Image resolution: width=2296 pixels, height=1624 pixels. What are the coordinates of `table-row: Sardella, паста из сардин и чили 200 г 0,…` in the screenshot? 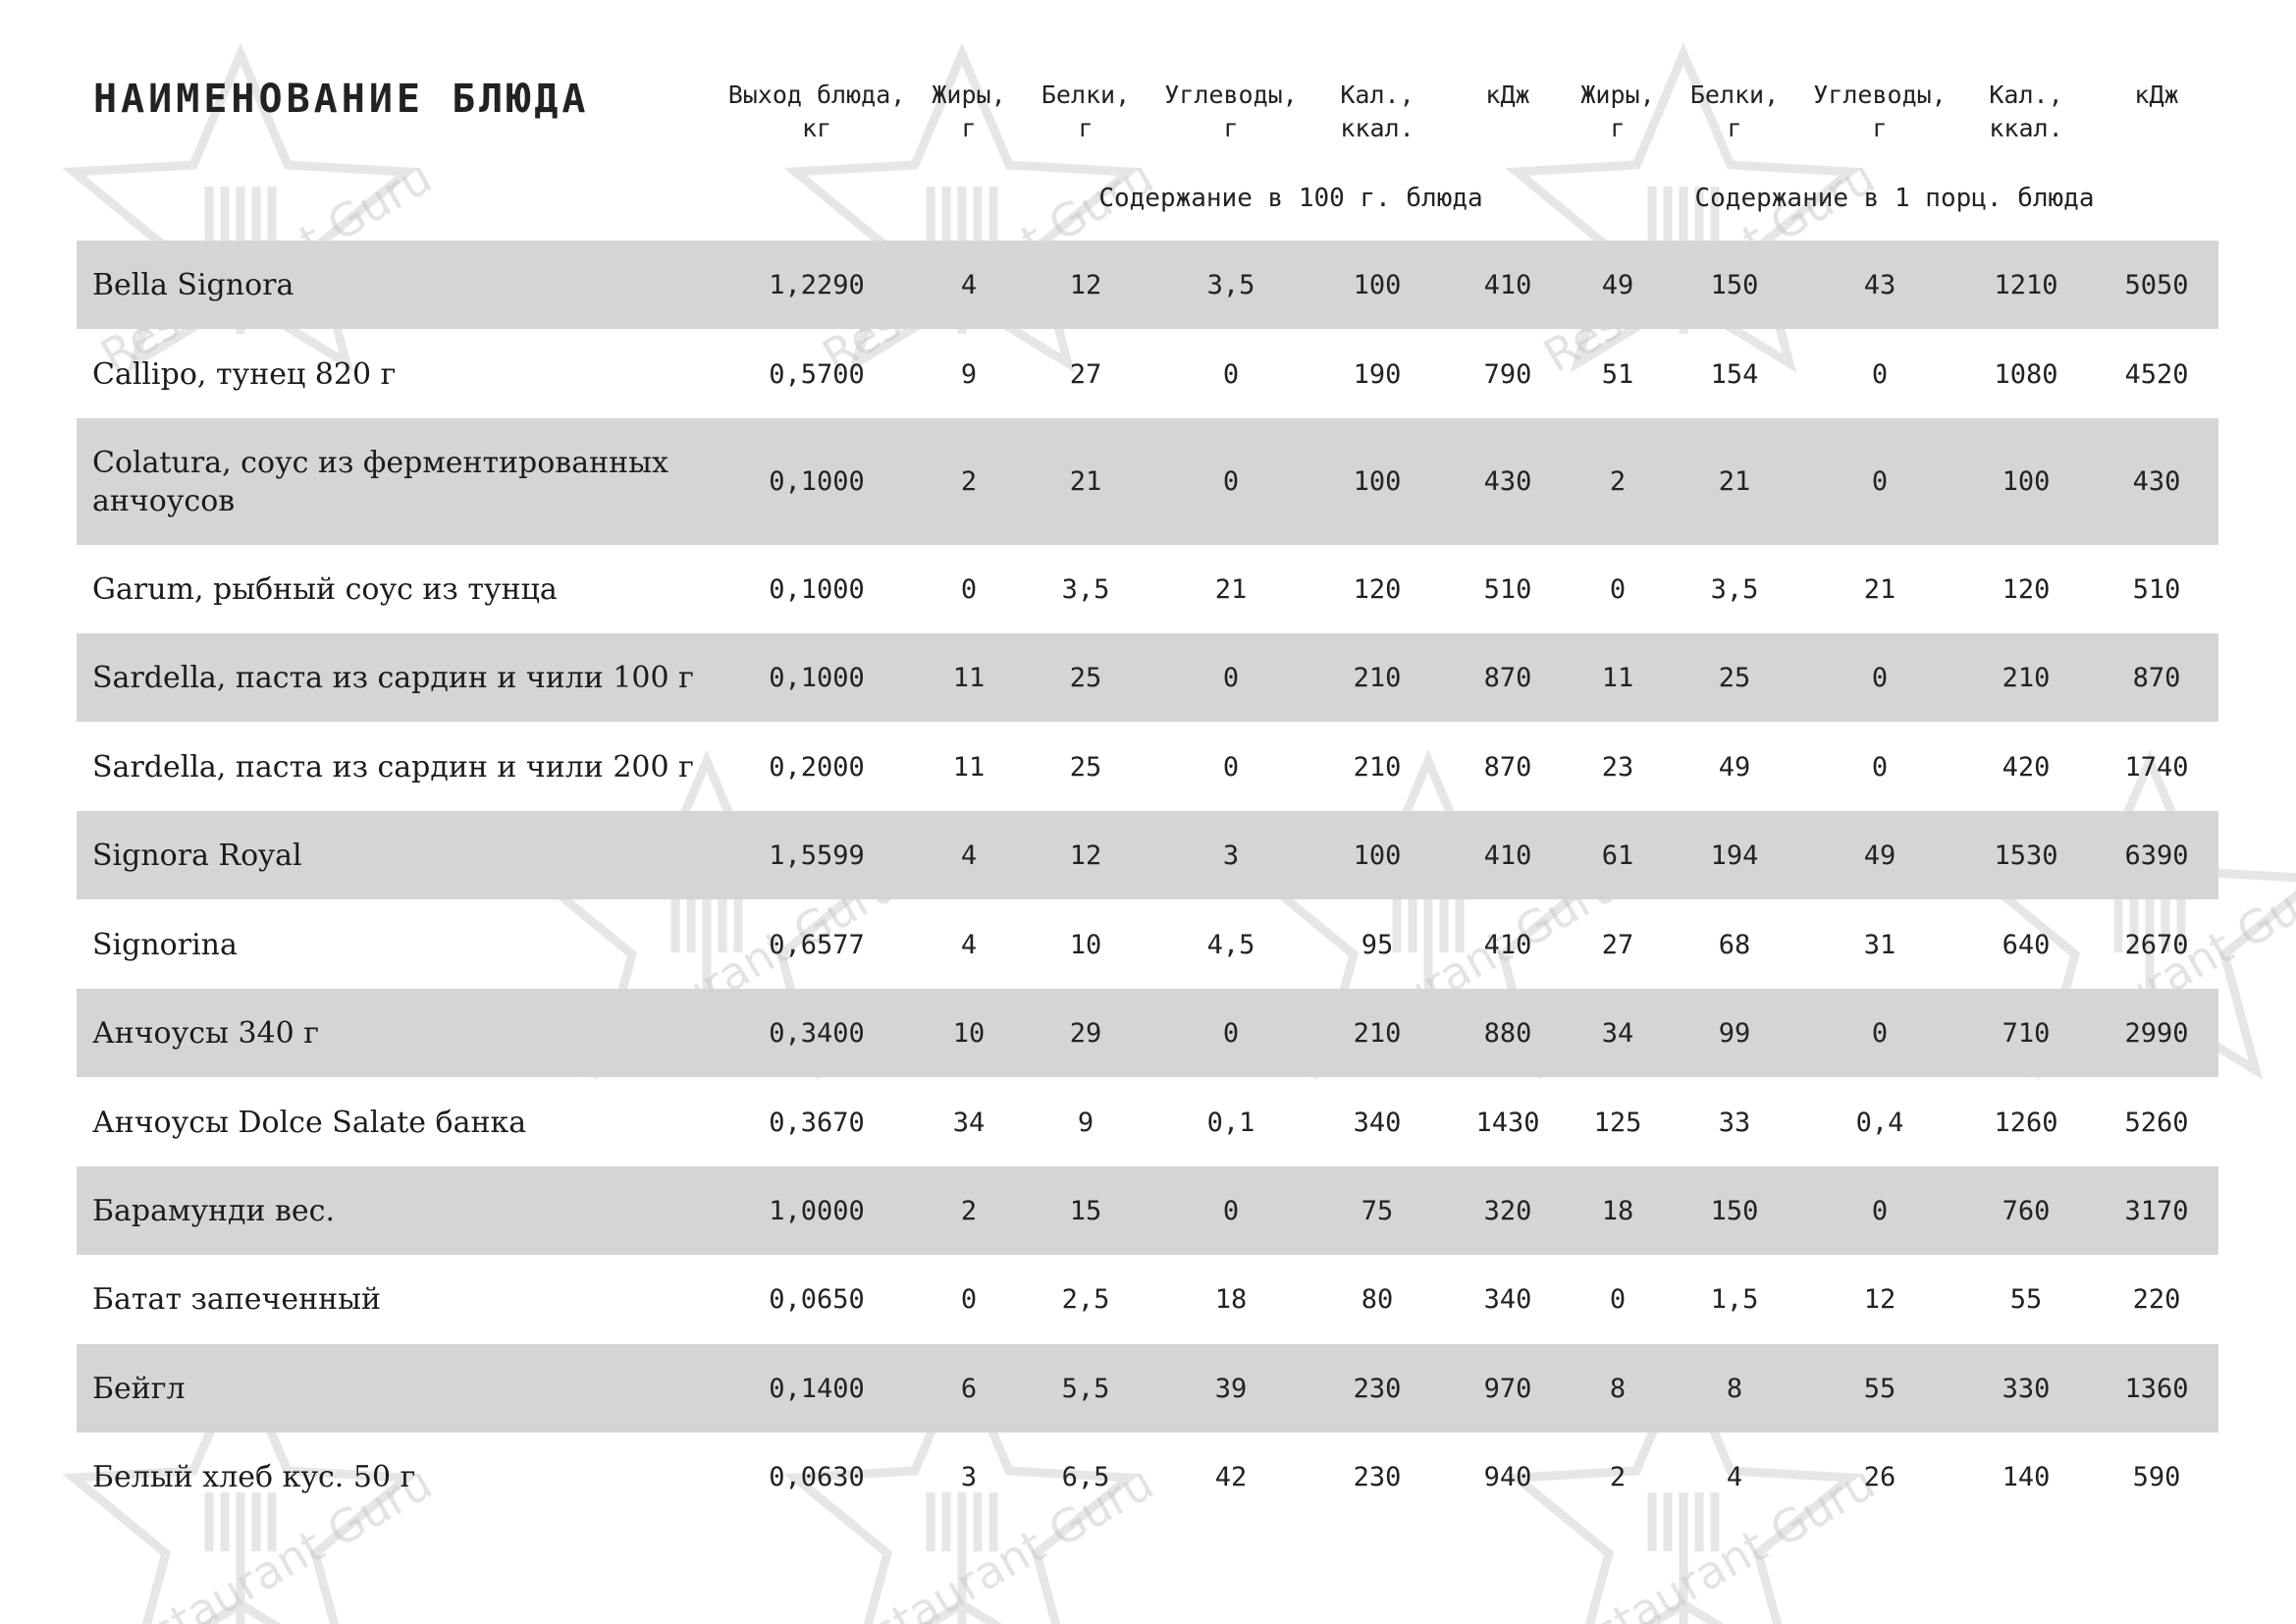 It's located at (1147, 767).